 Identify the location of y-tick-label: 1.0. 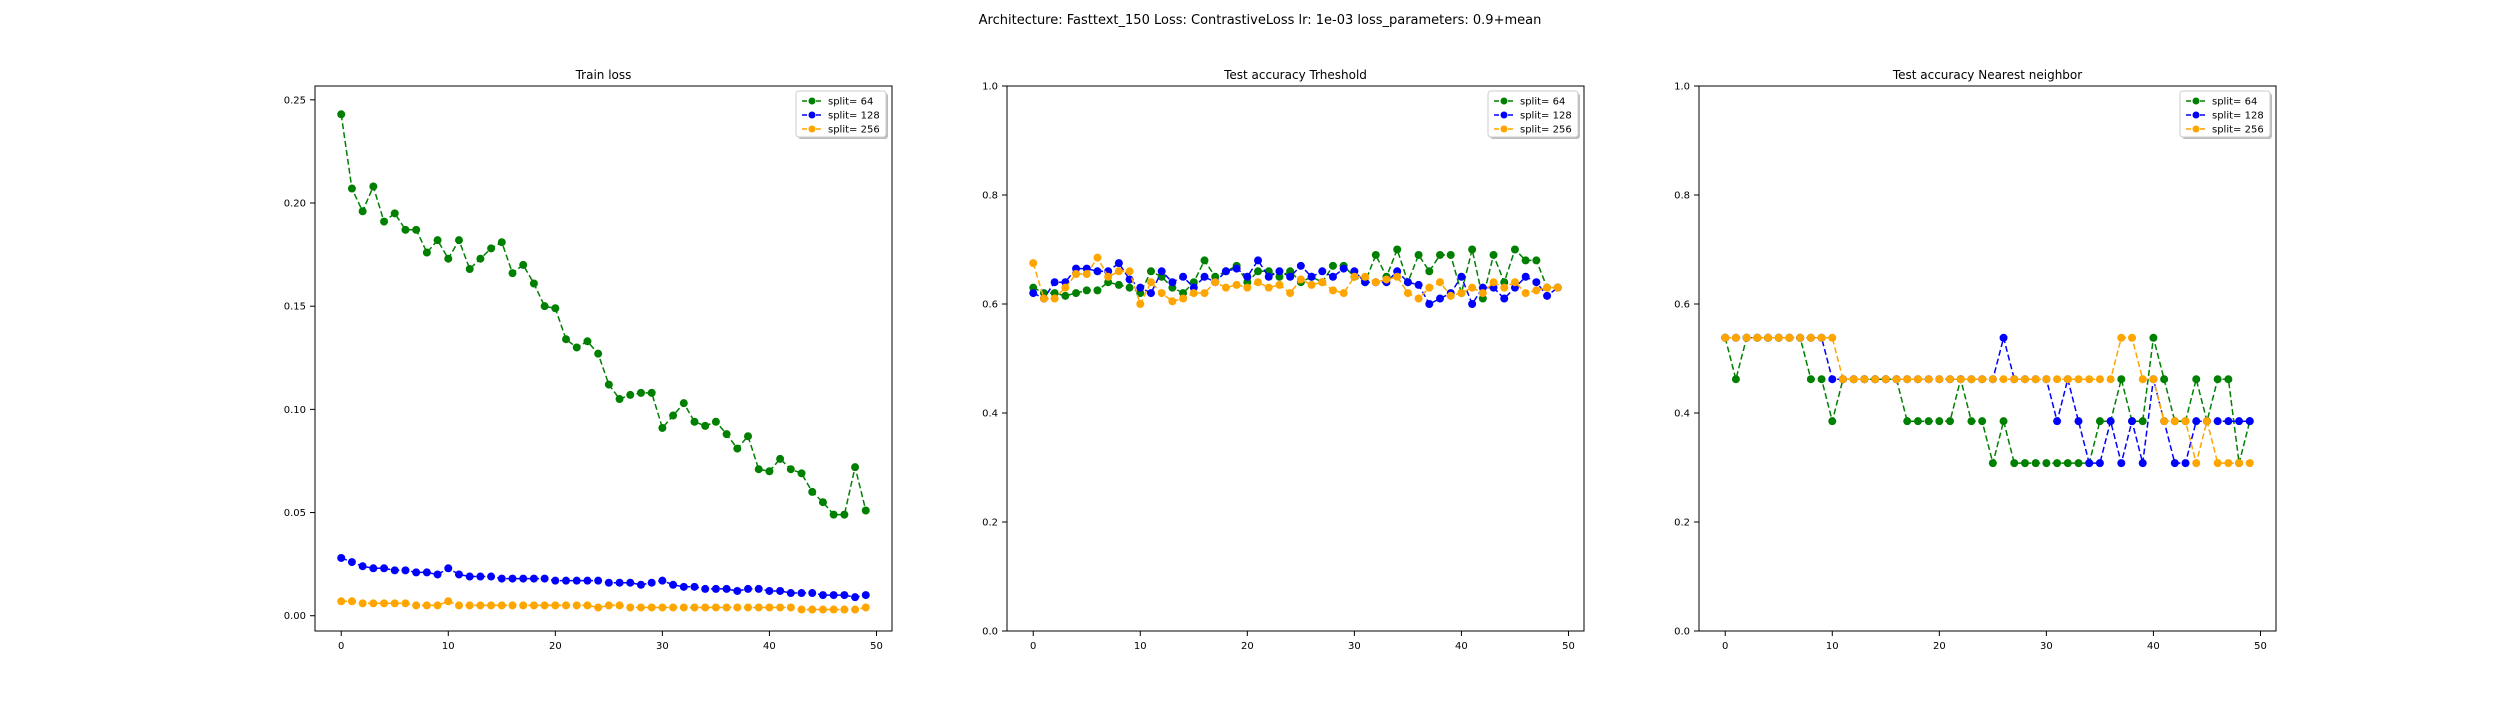
(990, 87).